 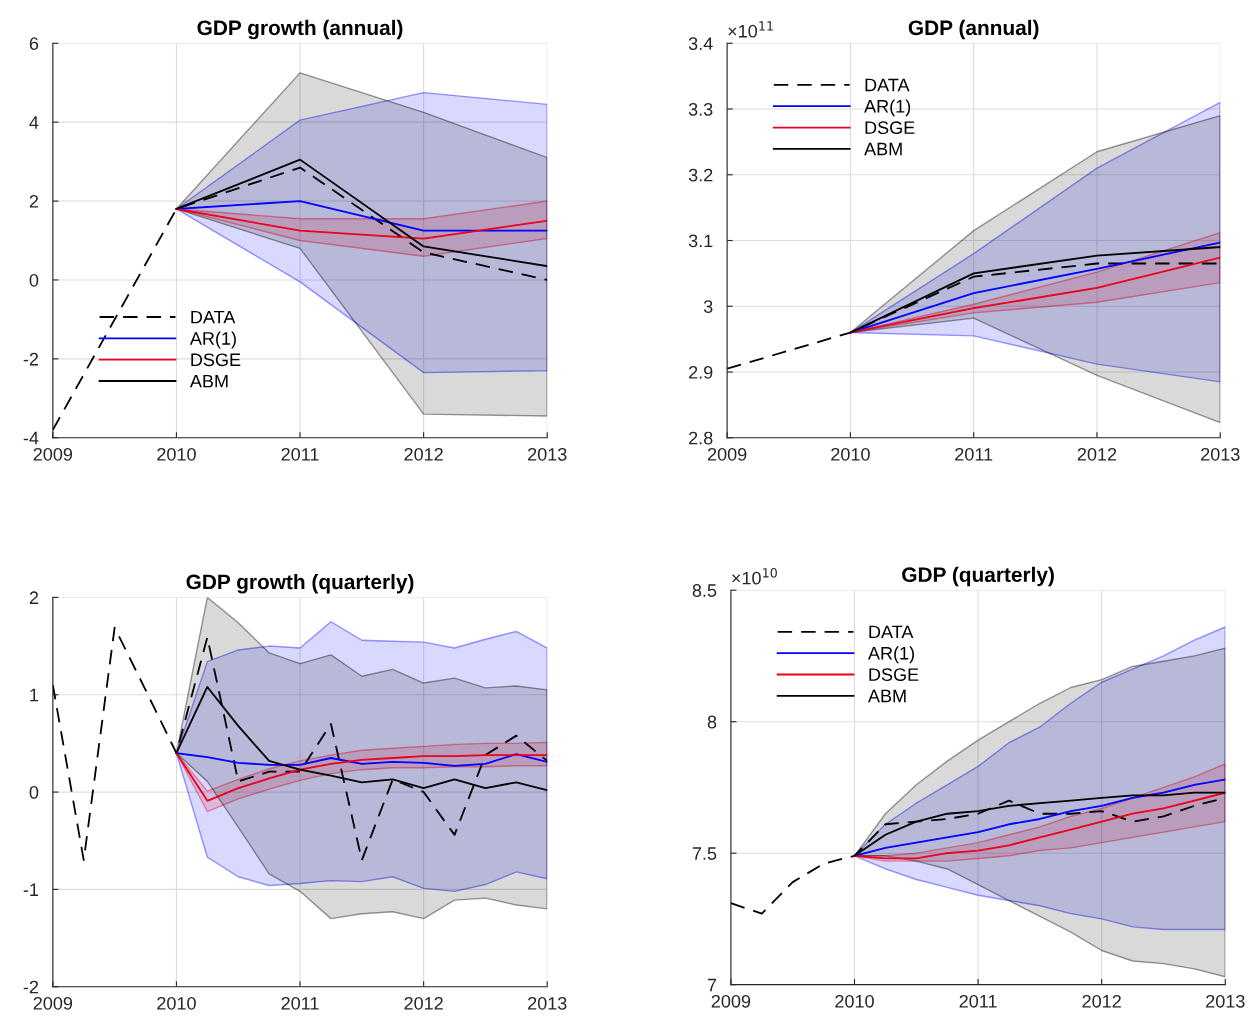 What do you see at coordinates (300, 29) in the screenshot?
I see `chart-title: GDP growth (annual)` at bounding box center [300, 29].